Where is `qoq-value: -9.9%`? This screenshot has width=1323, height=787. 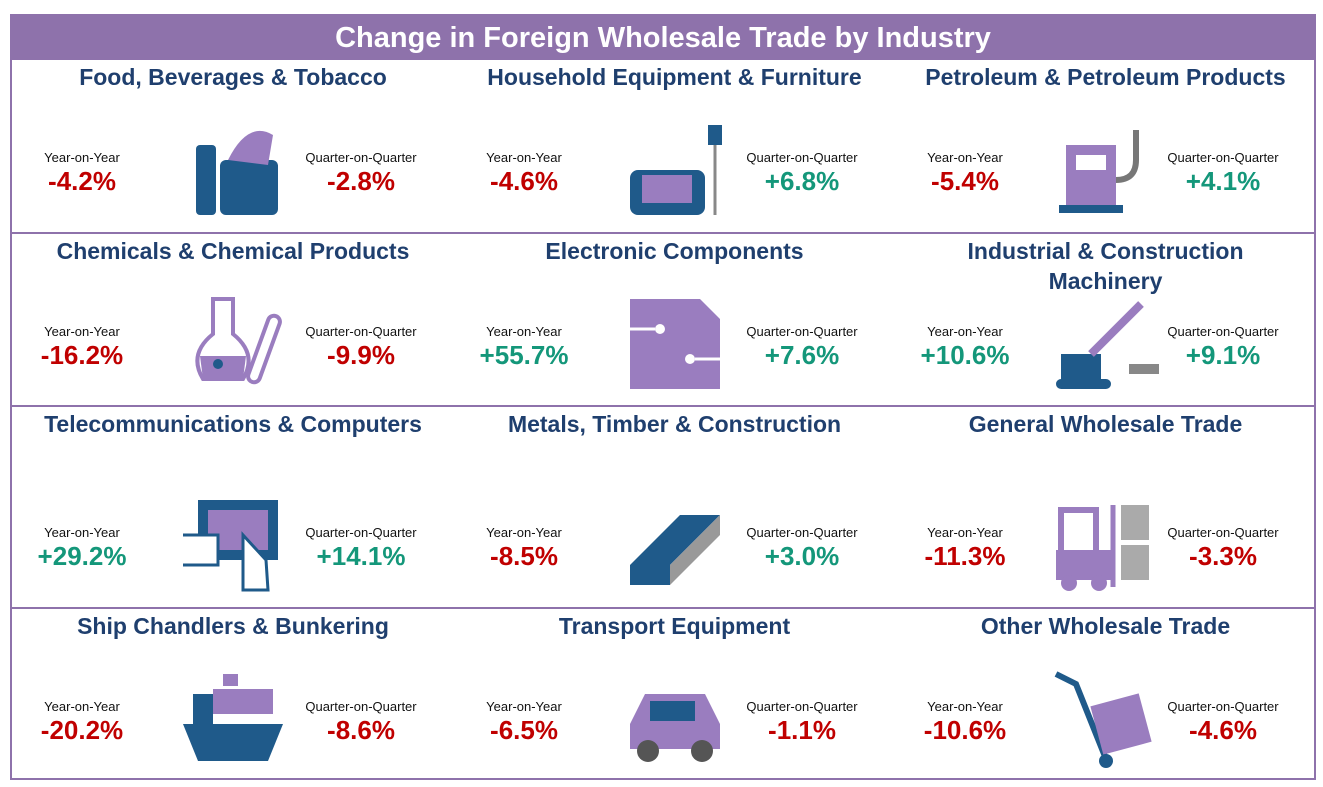 qoq-value: -9.9% is located at coordinates (361, 355).